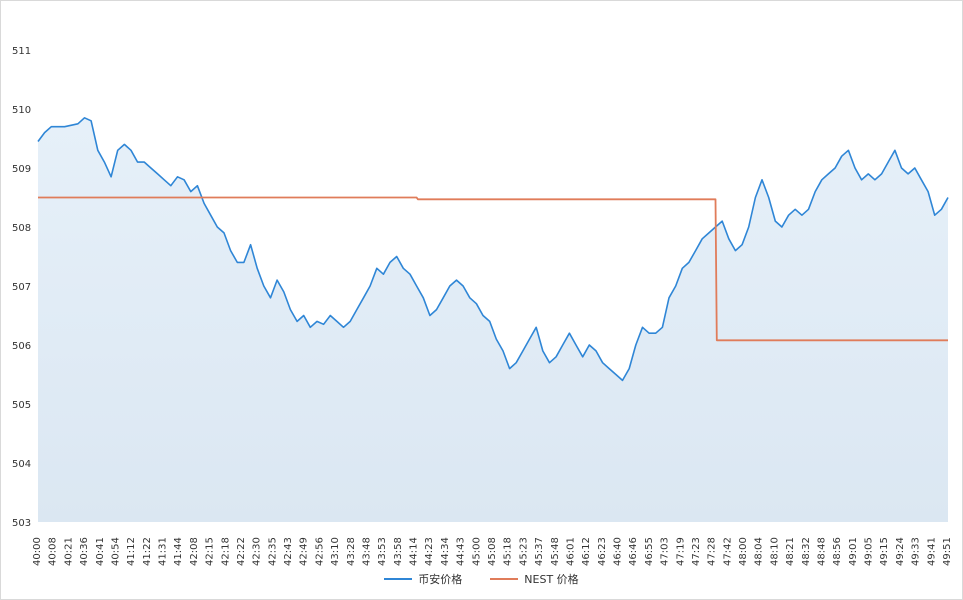  Describe the element at coordinates (440, 579) in the screenshot. I see `legend-label-binance: 币安价格` at that location.